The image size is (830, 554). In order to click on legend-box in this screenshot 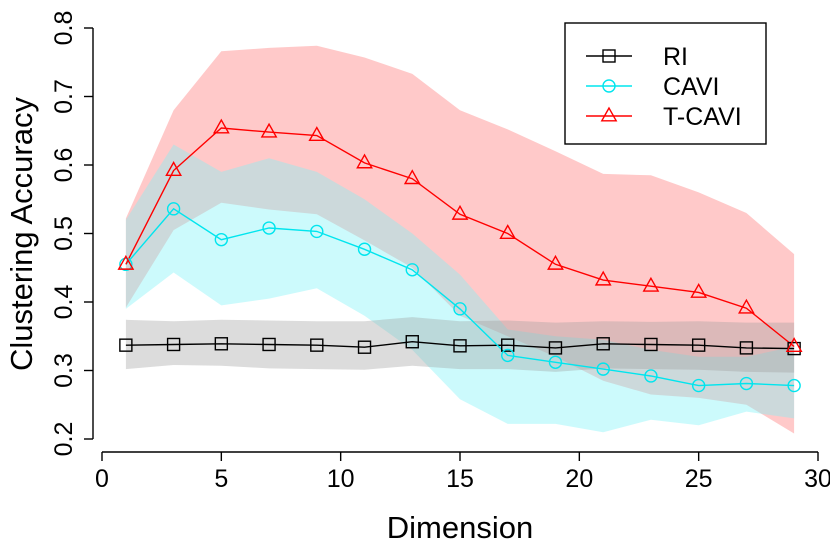, I will do `click(665, 83)`.